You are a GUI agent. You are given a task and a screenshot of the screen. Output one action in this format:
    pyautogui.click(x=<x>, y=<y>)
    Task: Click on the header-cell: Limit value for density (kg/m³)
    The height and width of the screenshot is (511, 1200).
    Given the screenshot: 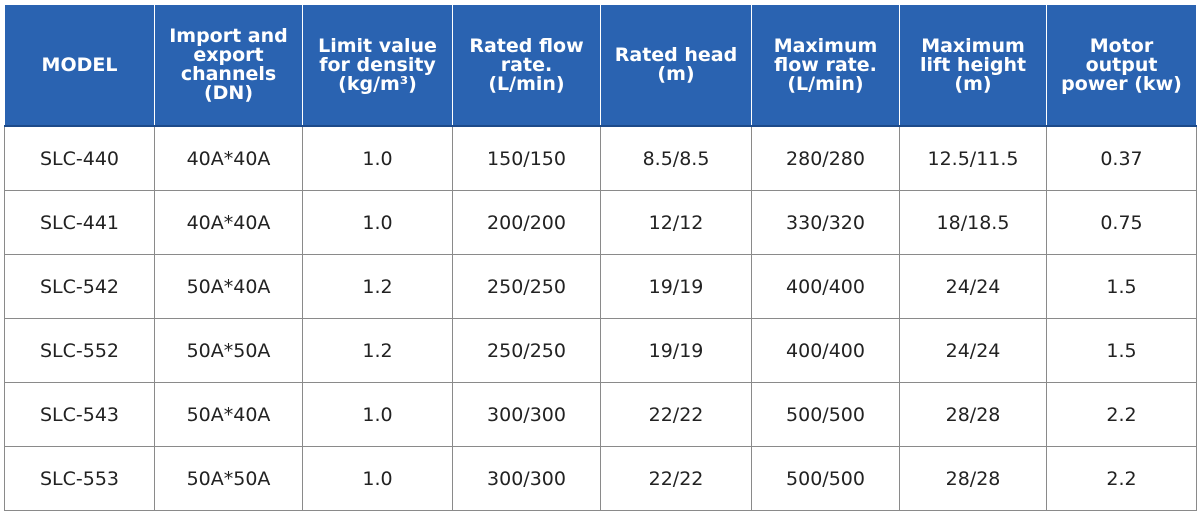 What is the action you would take?
    pyautogui.click(x=377, y=65)
    